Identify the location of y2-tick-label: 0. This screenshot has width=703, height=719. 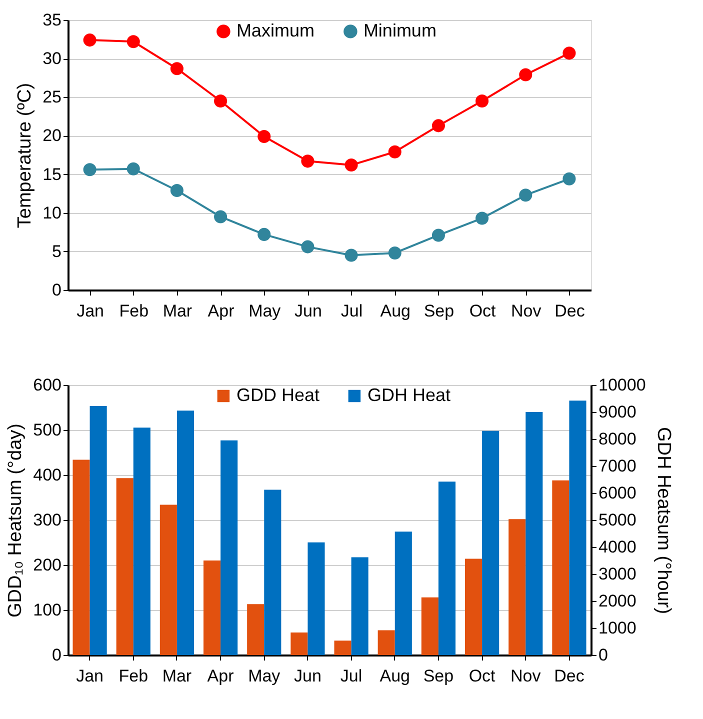
(603, 655).